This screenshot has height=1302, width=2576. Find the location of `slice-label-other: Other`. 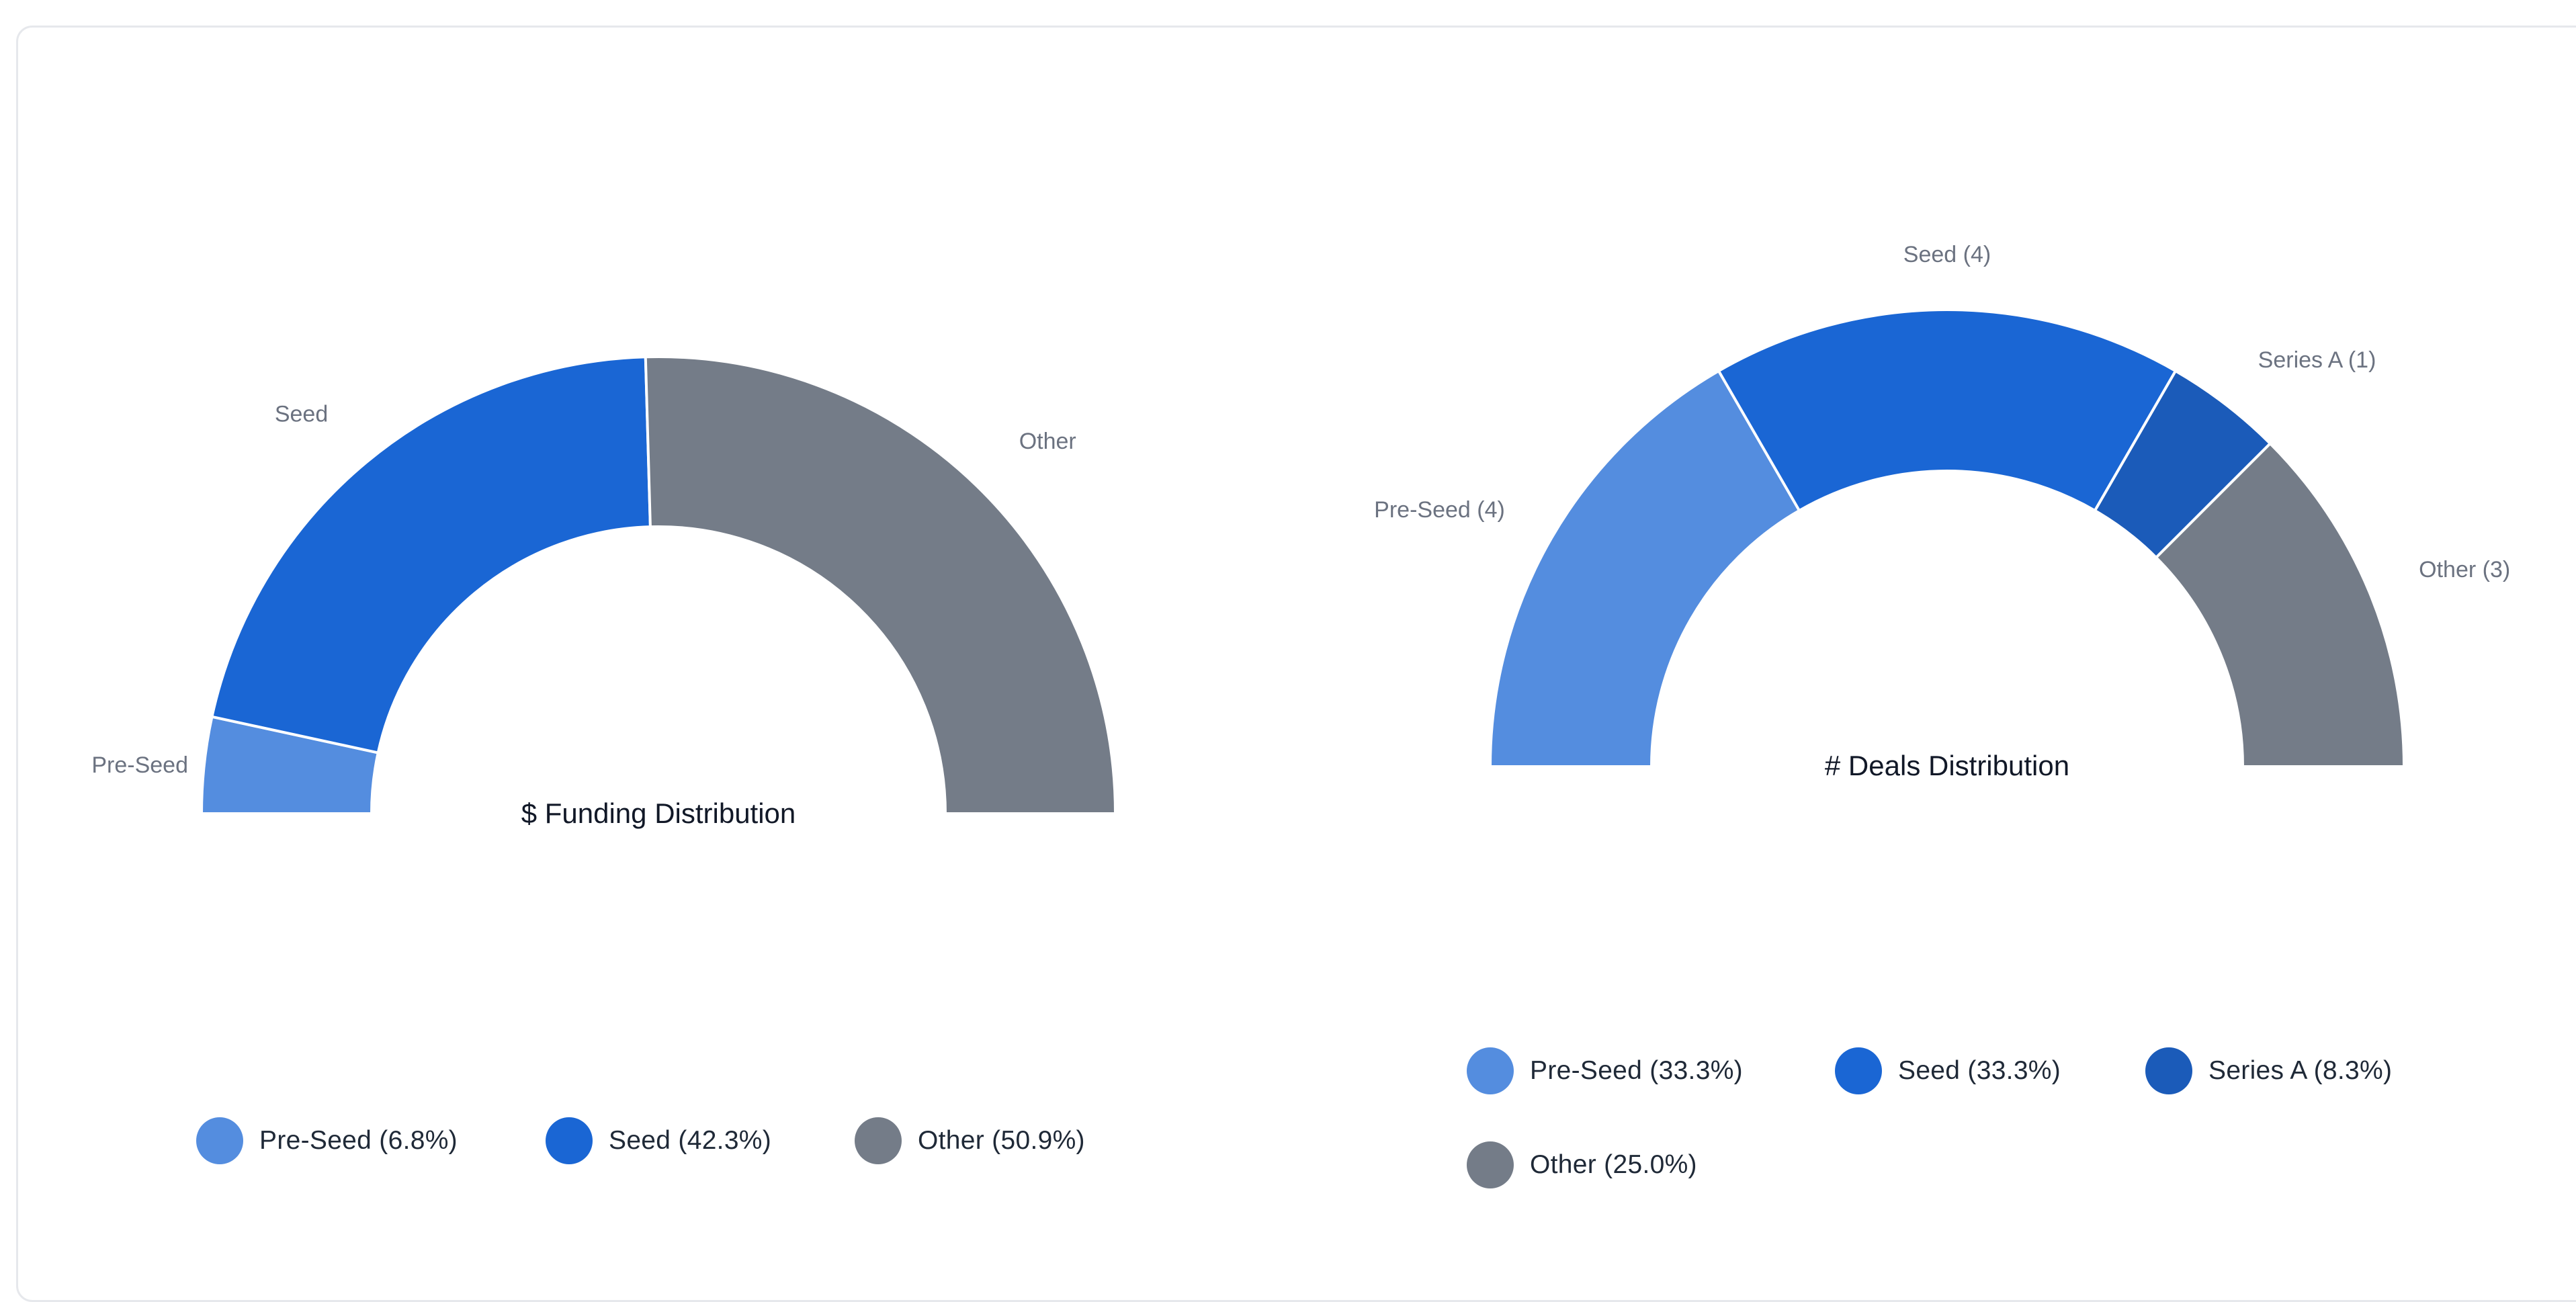

slice-label-other: Other is located at coordinates (1047, 442).